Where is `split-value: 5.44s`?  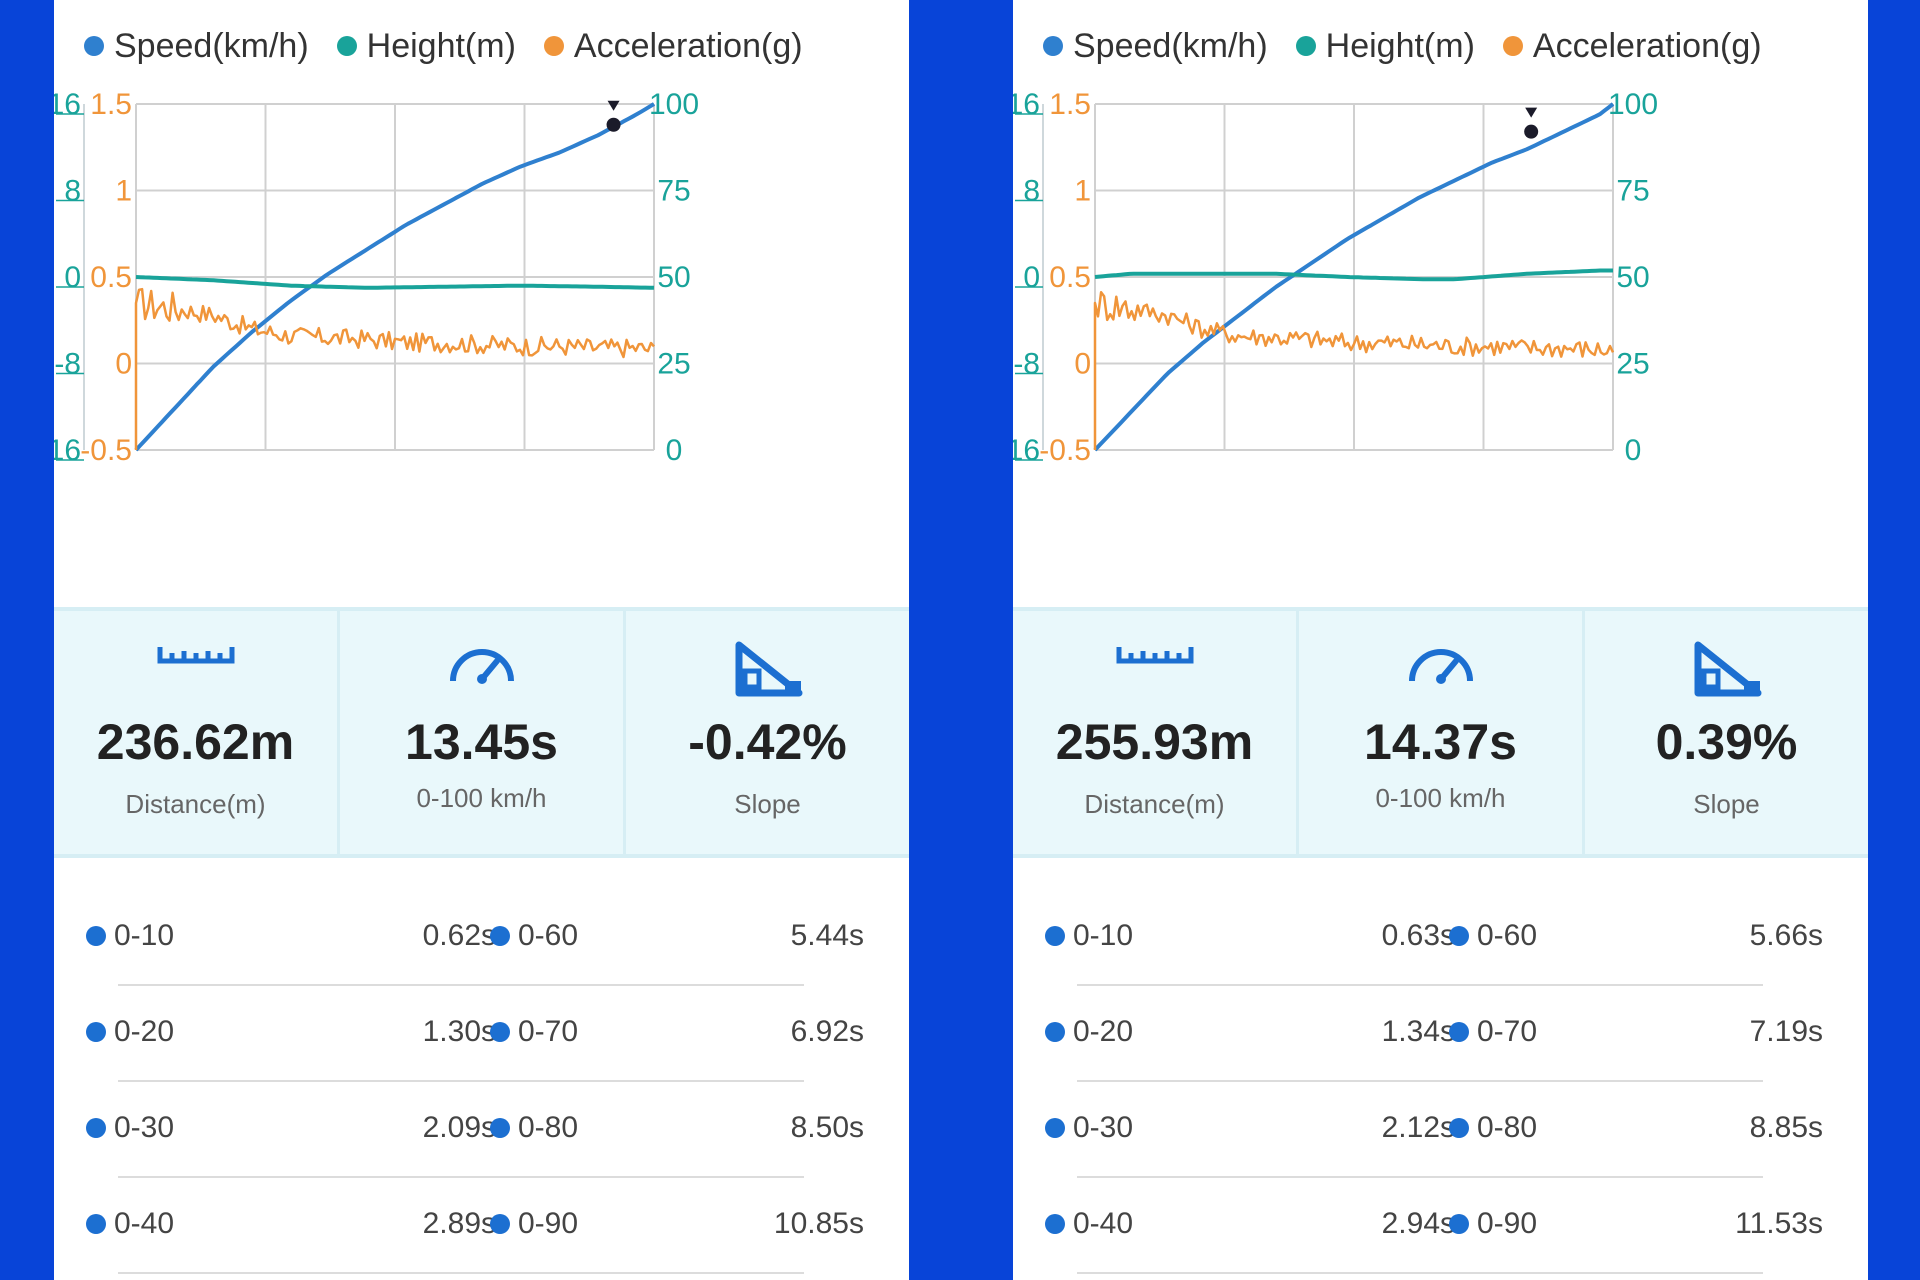 split-value: 5.44s is located at coordinates (827, 935).